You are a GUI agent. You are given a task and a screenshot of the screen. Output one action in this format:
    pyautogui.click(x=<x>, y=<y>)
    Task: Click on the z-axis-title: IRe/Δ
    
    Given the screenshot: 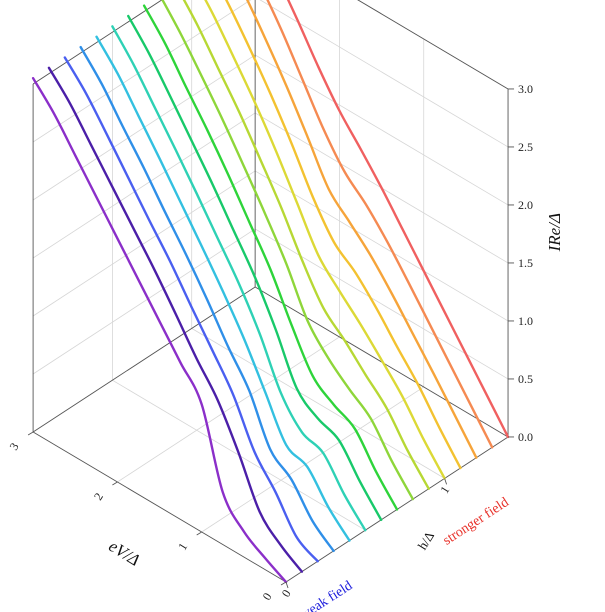 What is the action you would take?
    pyautogui.click(x=554, y=232)
    